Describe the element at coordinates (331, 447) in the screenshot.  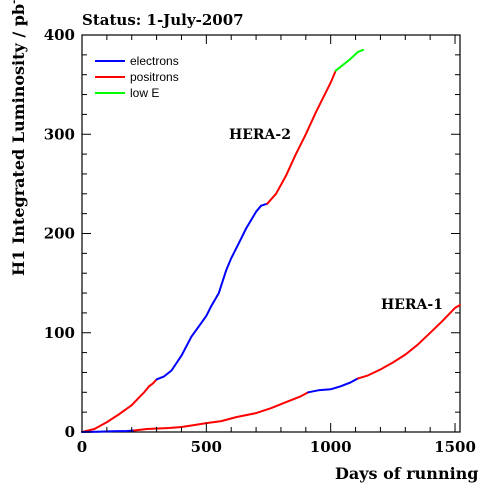
I see `x-tick-label: 1000` at that location.